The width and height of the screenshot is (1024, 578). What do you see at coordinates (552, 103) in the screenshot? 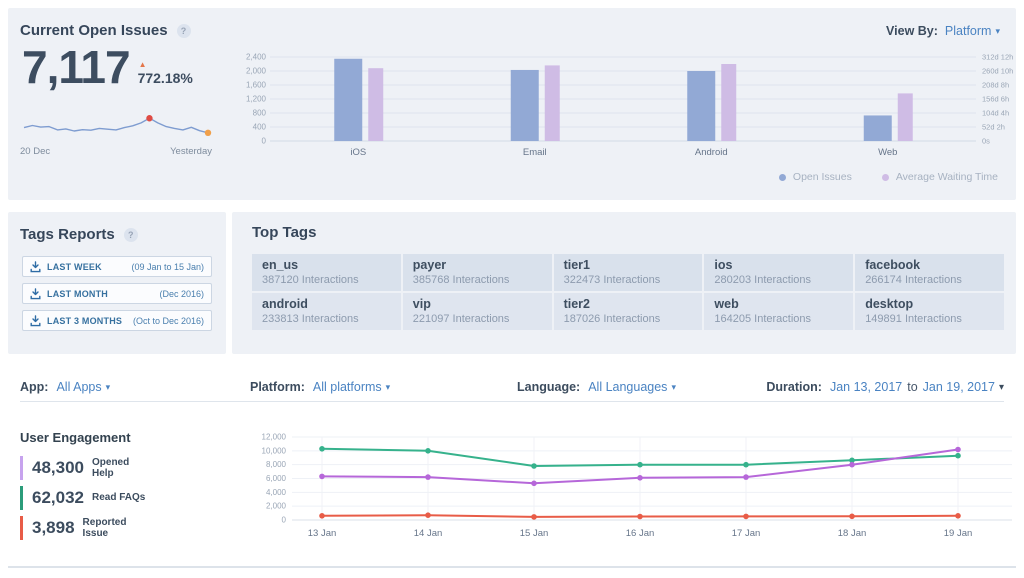
I see `bar-avg-waiting-time` at bounding box center [552, 103].